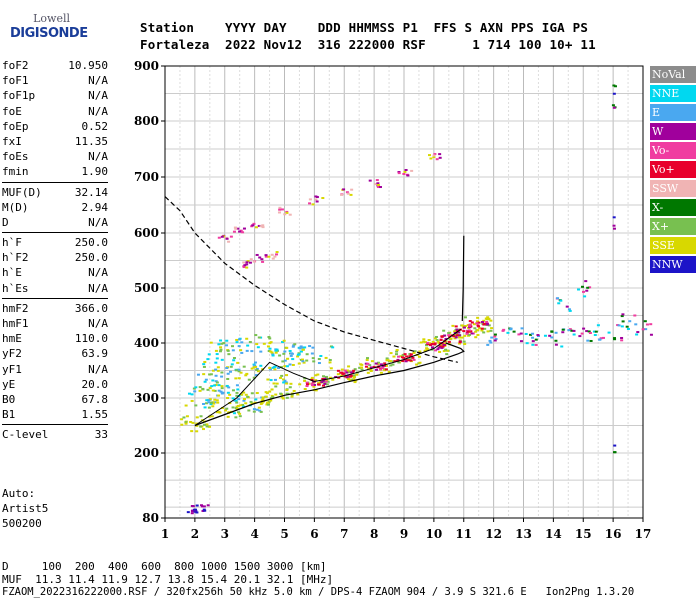 The width and height of the screenshot is (700, 600). Describe the element at coordinates (95, 415) in the screenshot. I see `param-value: 1.55` at that location.